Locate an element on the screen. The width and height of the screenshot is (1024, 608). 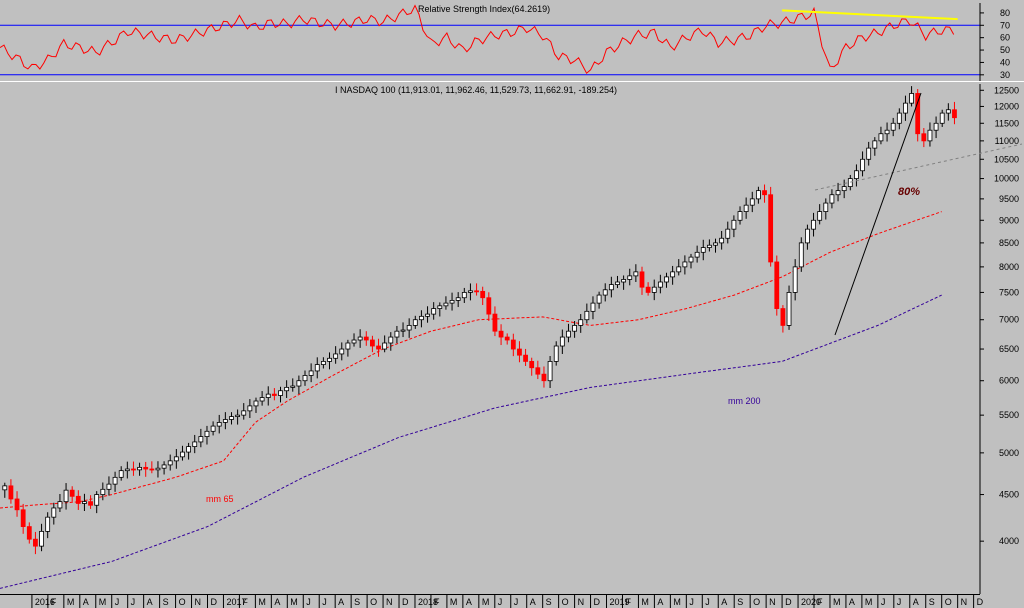
rsi-grid is located at coordinates (512, 42).